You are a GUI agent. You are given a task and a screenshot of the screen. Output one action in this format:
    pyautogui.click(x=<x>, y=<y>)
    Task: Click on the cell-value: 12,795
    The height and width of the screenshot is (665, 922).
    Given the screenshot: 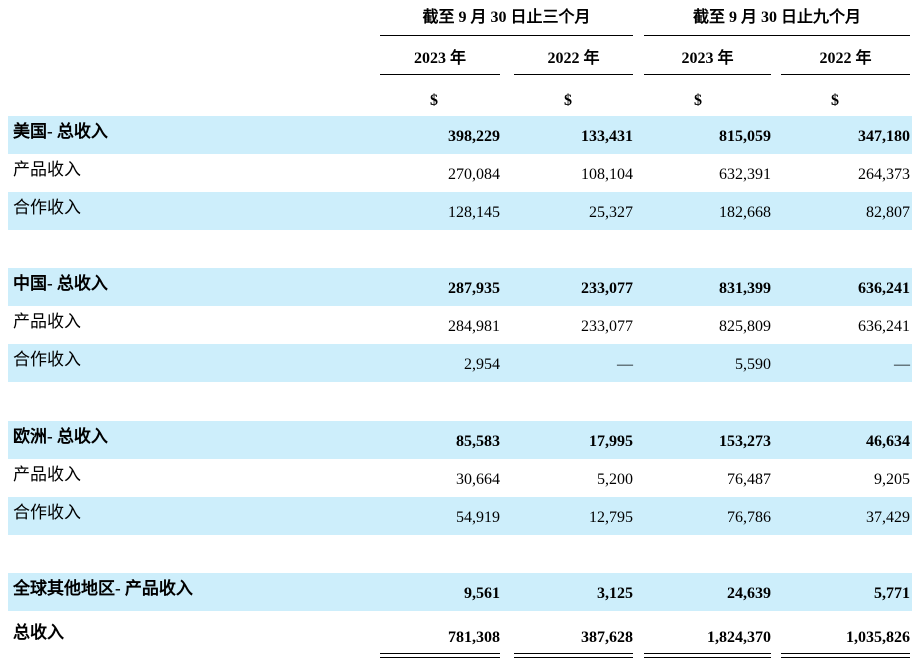 What is the action you would take?
    pyautogui.click(x=611, y=517)
    